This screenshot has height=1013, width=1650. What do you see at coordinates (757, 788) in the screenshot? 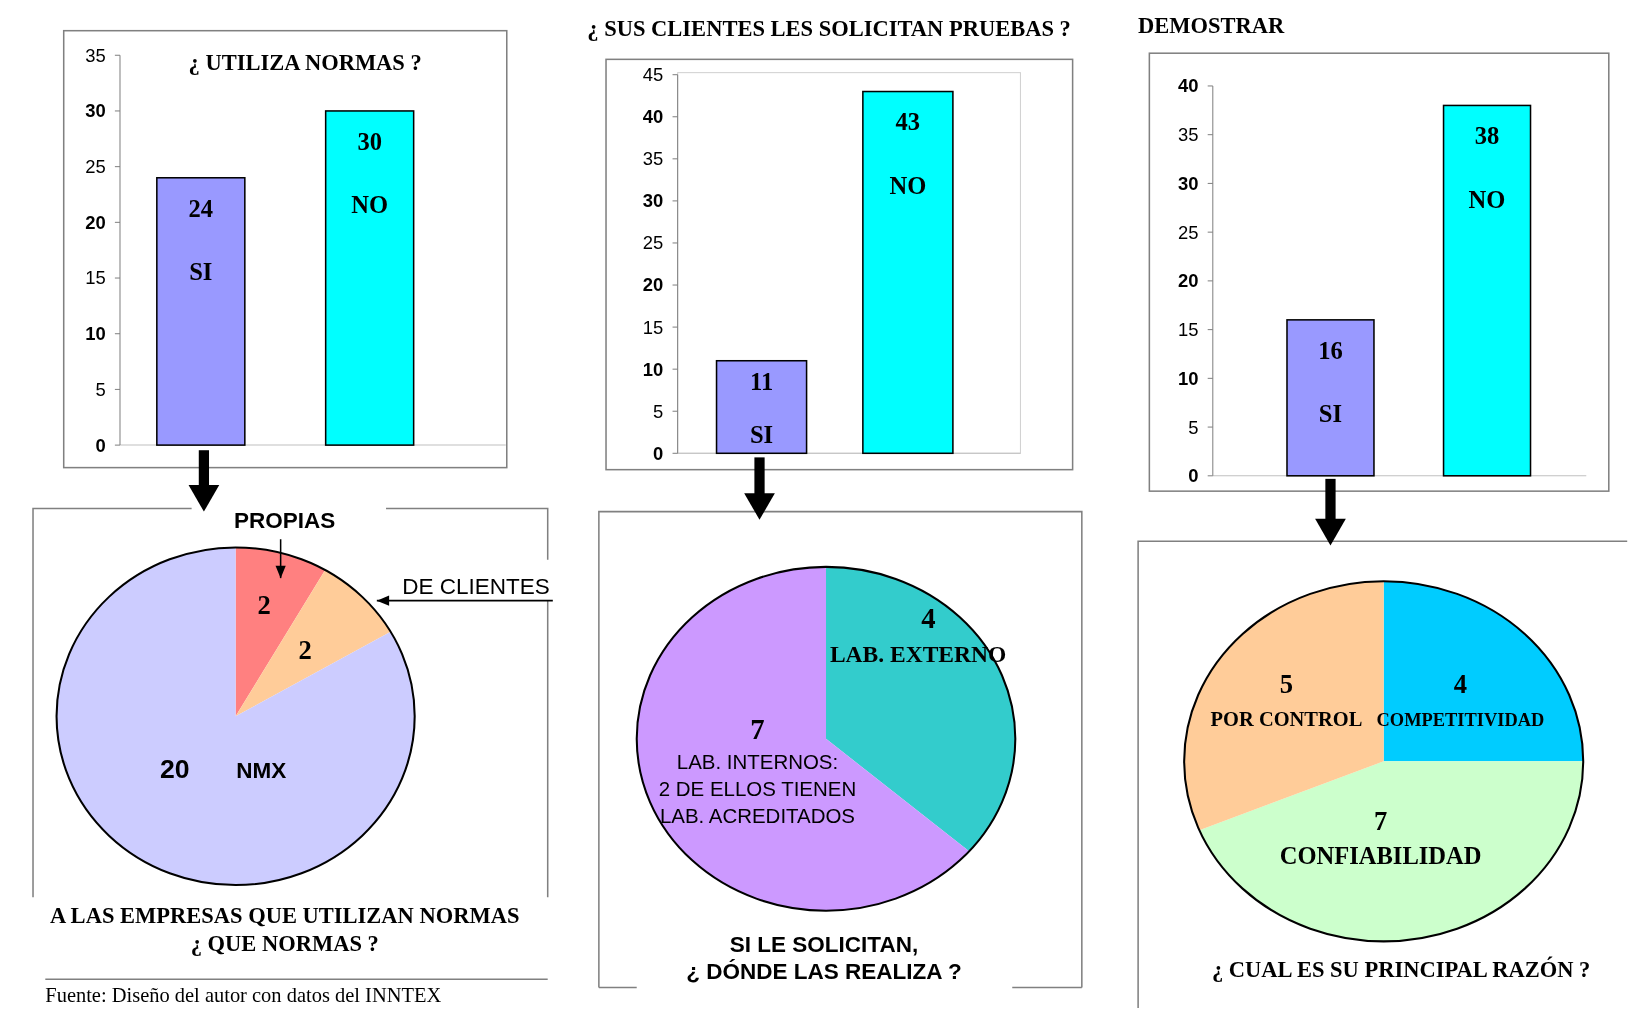
I see `slice-label: LAB. INTERNOS: 2 DE ELLOS TIENEN LAB. ACREDITADOS` at bounding box center [757, 788].